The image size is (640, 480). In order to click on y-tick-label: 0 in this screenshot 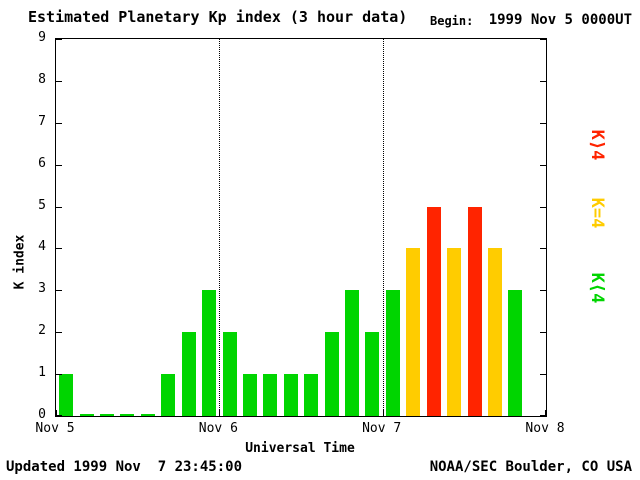, I will do `click(42, 414)`.